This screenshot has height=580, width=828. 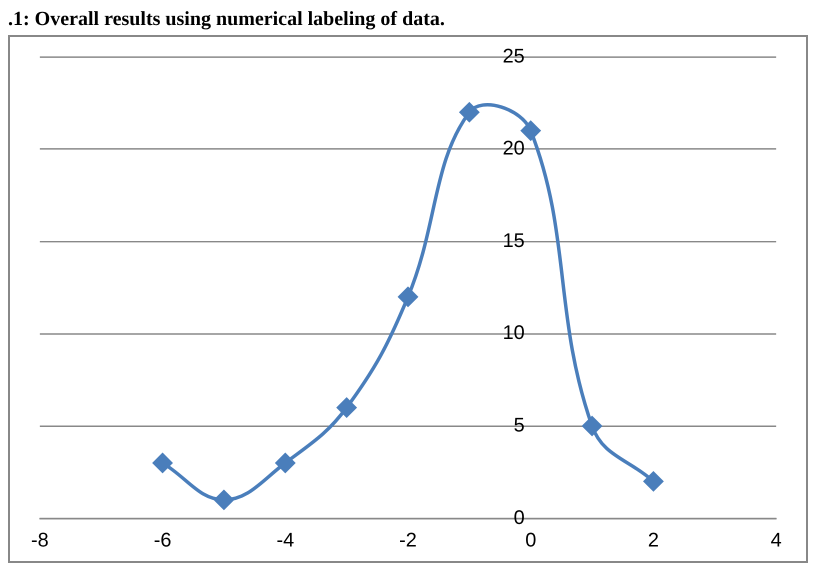 What do you see at coordinates (227, 19) in the screenshot?
I see `chart-title: .1: Overall results using numerical labeling of data.` at bounding box center [227, 19].